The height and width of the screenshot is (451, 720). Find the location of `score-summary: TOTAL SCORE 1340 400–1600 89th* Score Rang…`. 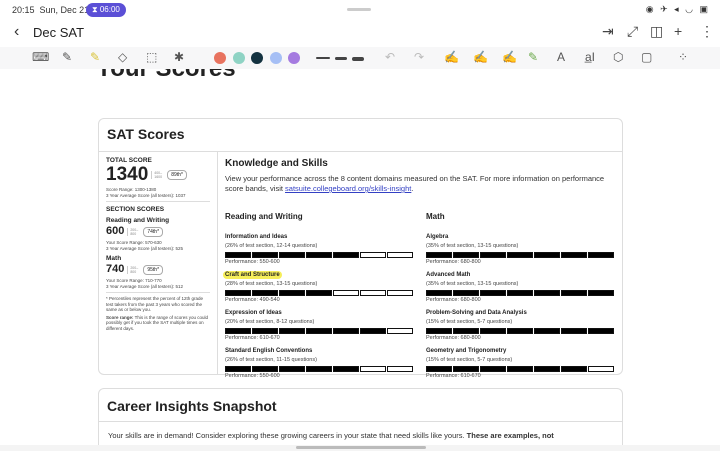

score-summary: TOTAL SCORE 1340 400–1600 89th* Score Rang… is located at coordinates (158, 263).